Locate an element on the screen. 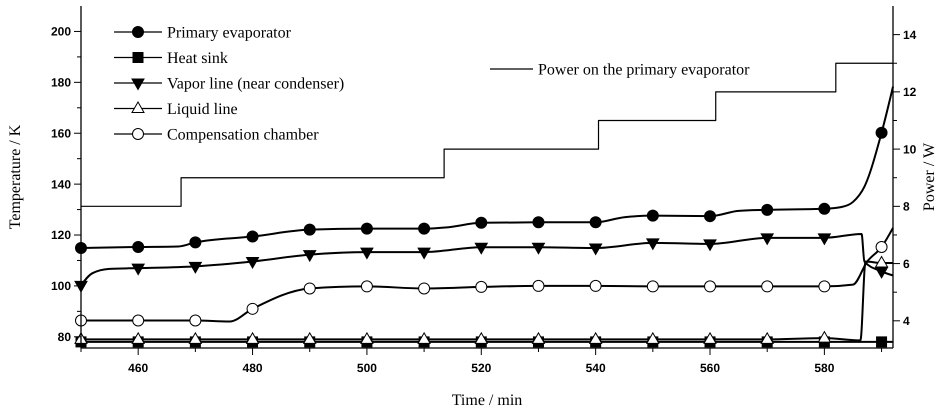  x-tick-label: 520 is located at coordinates (481, 368).